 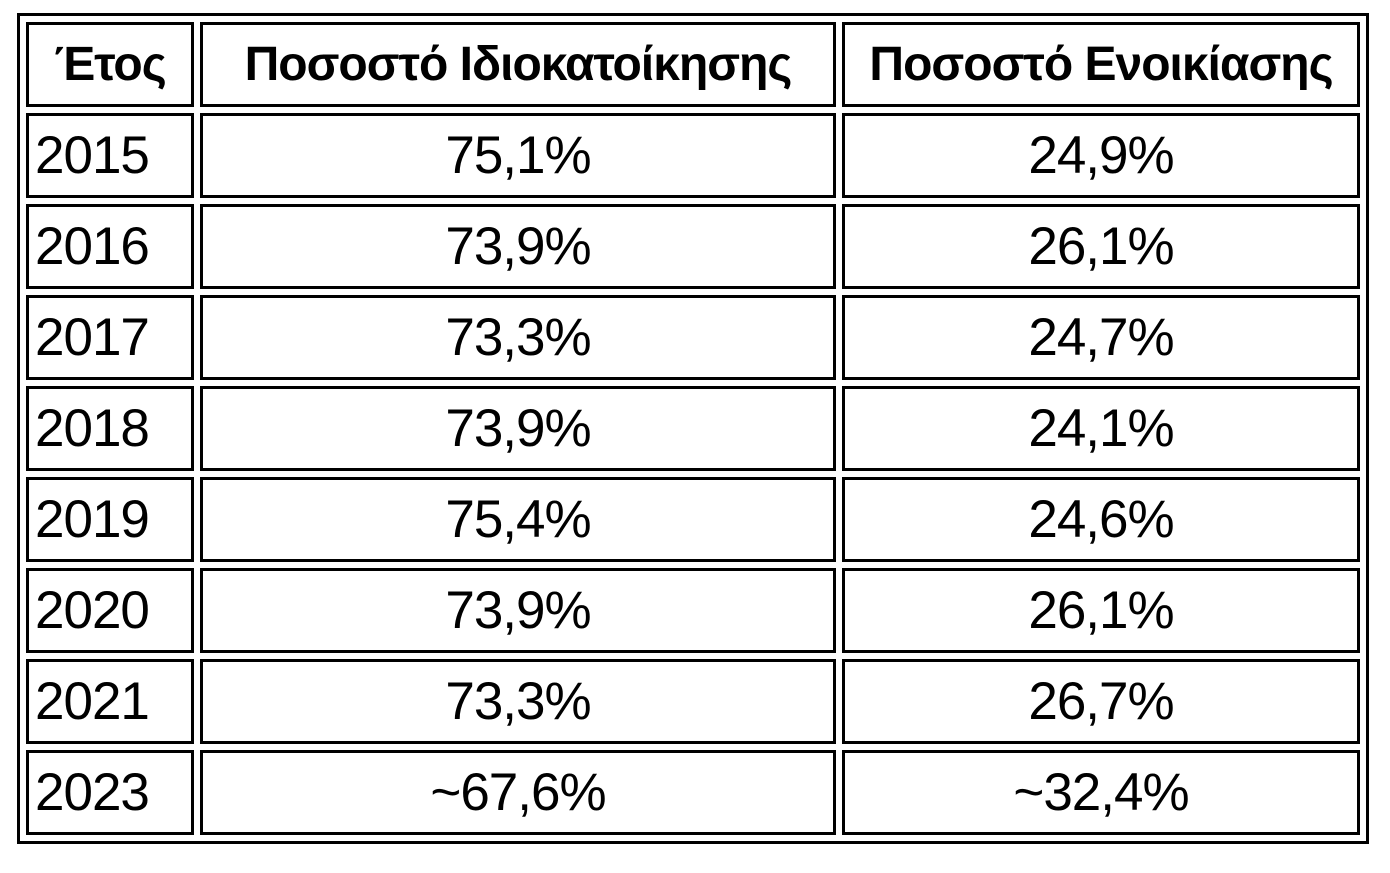 What do you see at coordinates (518, 155) in the screenshot?
I see `ownership-cell: 75,1%` at bounding box center [518, 155].